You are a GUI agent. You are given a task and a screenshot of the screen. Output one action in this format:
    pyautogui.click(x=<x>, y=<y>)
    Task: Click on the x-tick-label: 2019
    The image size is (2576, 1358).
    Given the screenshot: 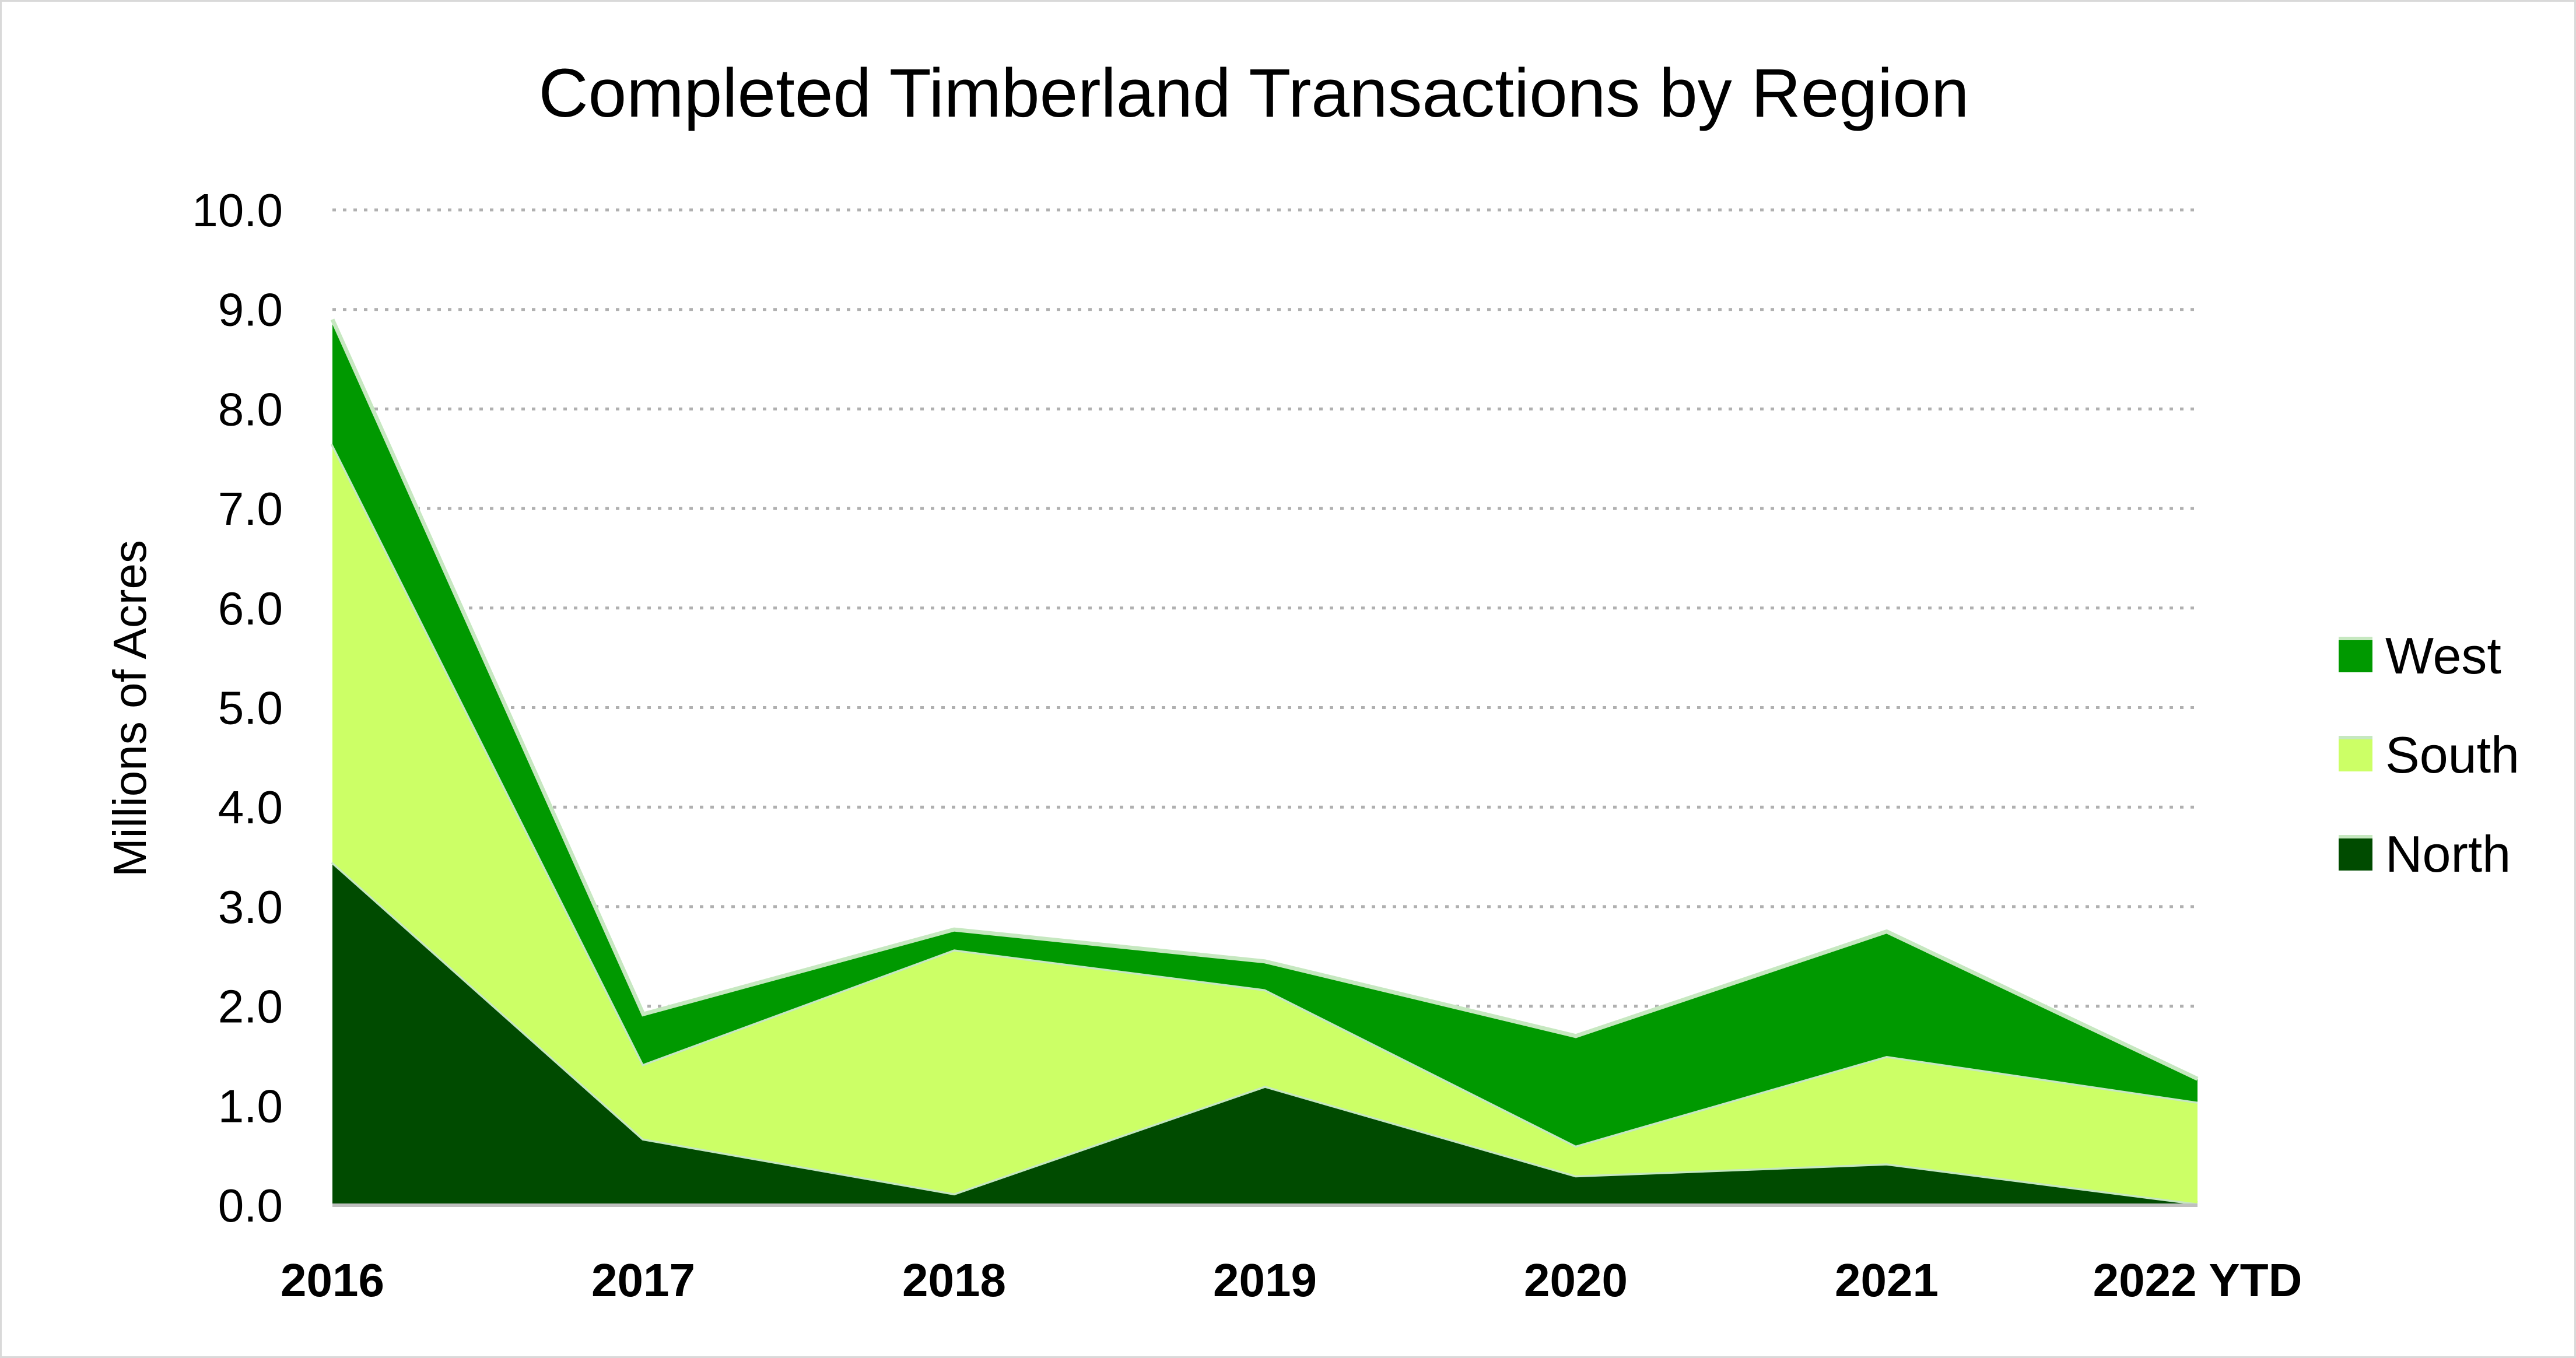 What is the action you would take?
    pyautogui.click(x=1265, y=1280)
    